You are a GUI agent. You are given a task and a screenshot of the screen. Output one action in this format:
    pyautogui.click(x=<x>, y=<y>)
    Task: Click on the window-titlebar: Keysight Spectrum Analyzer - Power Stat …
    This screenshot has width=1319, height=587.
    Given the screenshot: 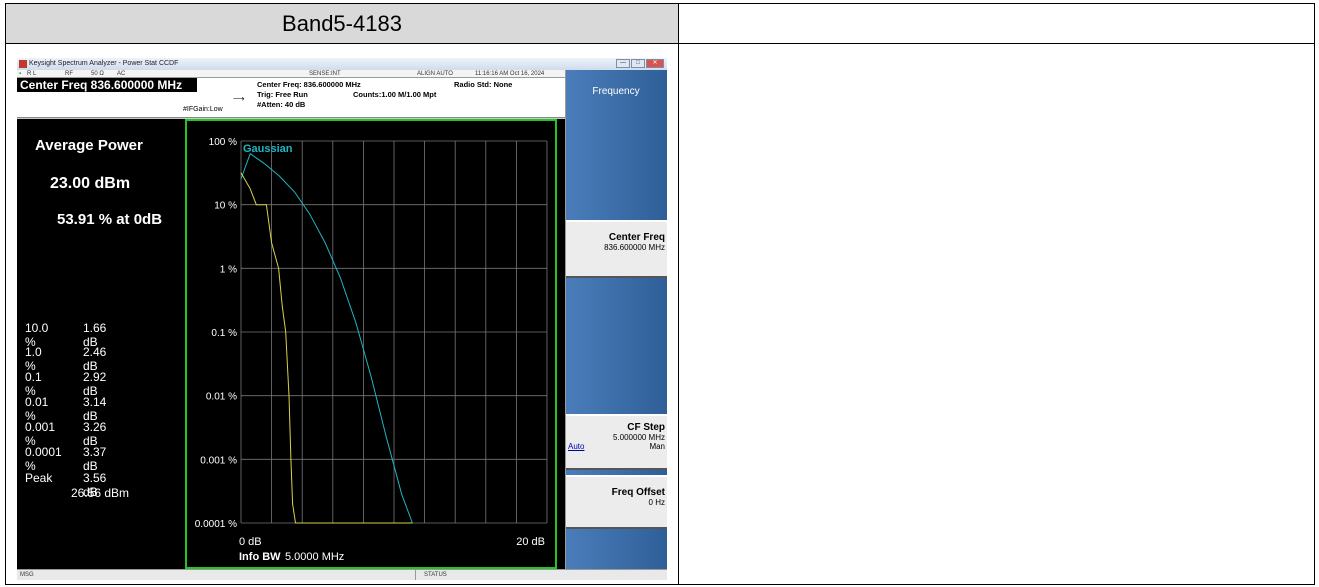 What is the action you would take?
    pyautogui.click(x=342, y=64)
    